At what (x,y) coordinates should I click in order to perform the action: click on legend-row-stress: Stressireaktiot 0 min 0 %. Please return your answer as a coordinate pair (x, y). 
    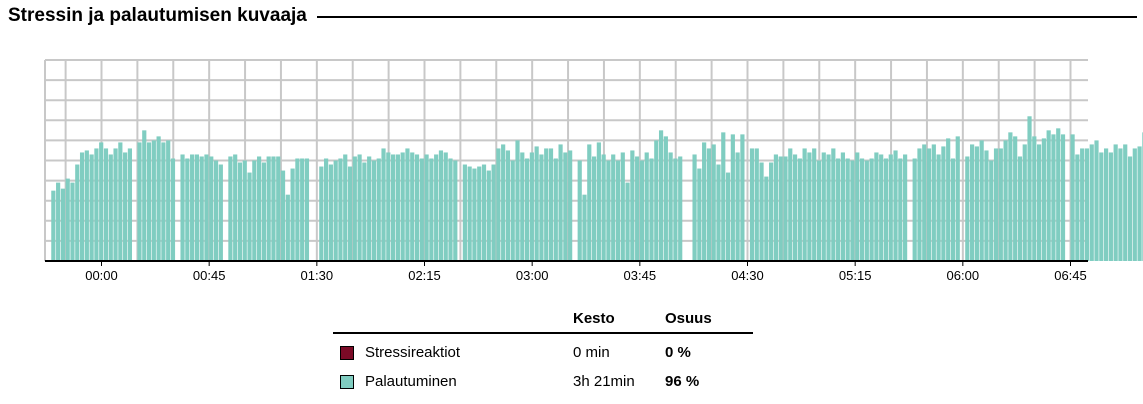
    Looking at the image, I should click on (543, 348).